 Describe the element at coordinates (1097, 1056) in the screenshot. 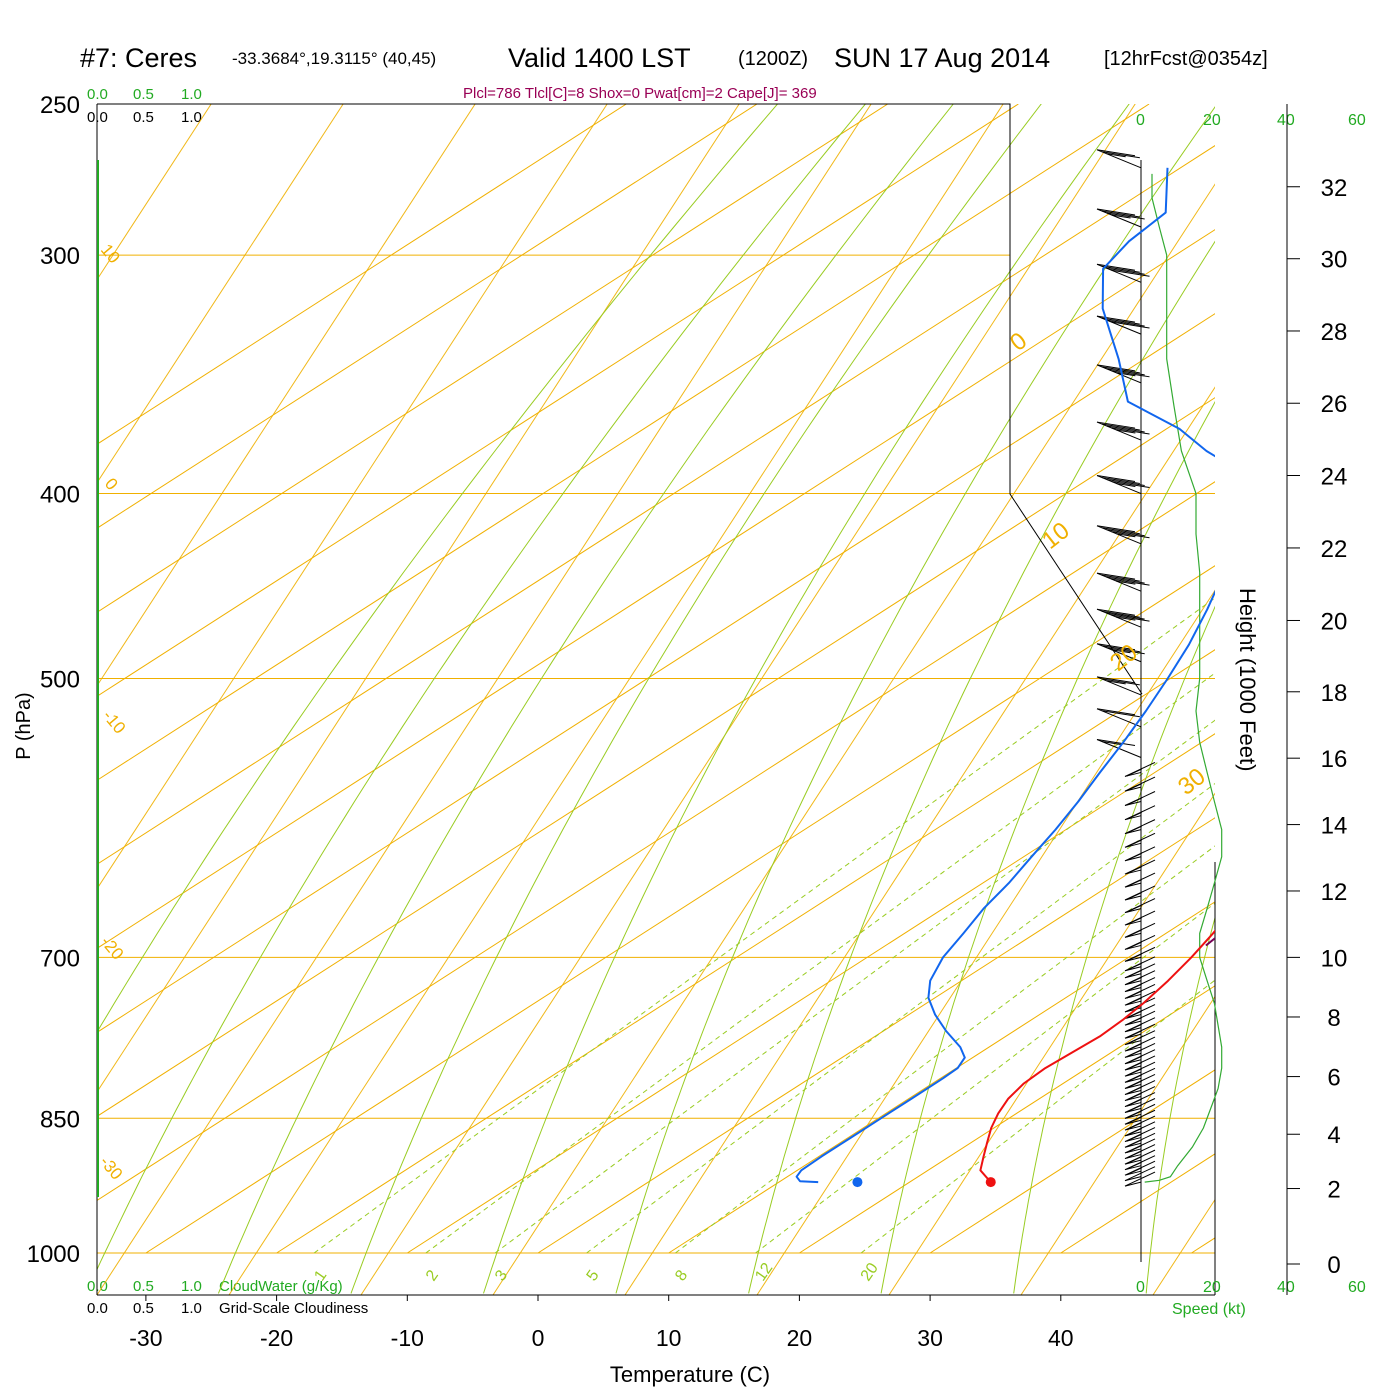

I see `temperature-trace` at that location.